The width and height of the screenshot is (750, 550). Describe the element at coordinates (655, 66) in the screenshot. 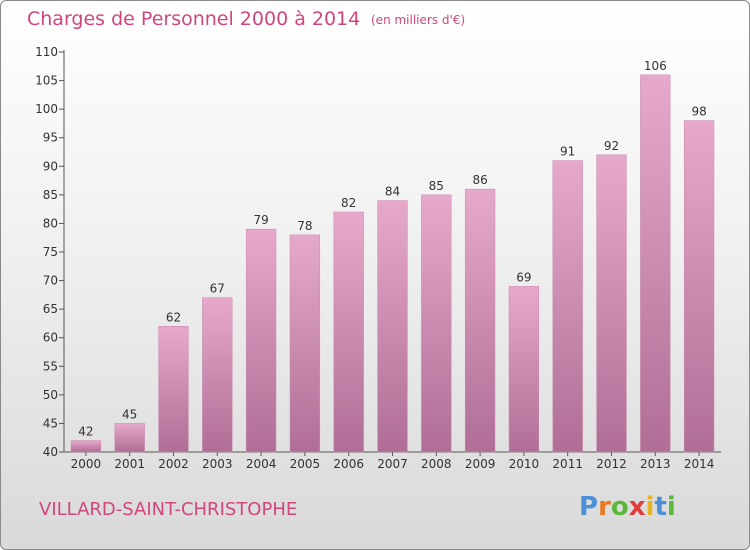

I see `value-label-2013: 106` at that location.